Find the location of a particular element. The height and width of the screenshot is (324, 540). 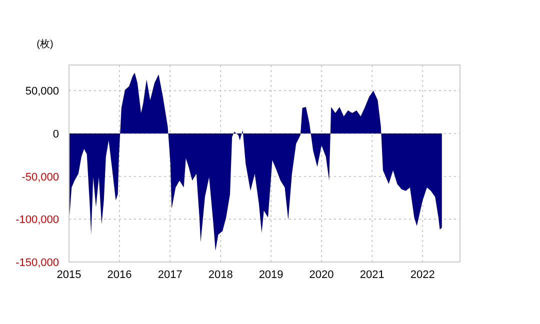

y-tick-label: 0 is located at coordinates (55, 134).